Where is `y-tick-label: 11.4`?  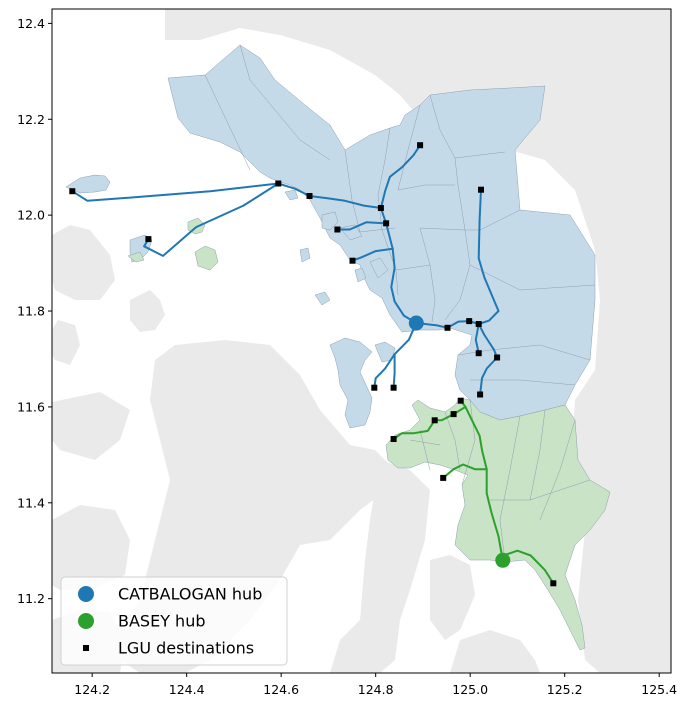 y-tick-label: 11.4 is located at coordinates (31, 502).